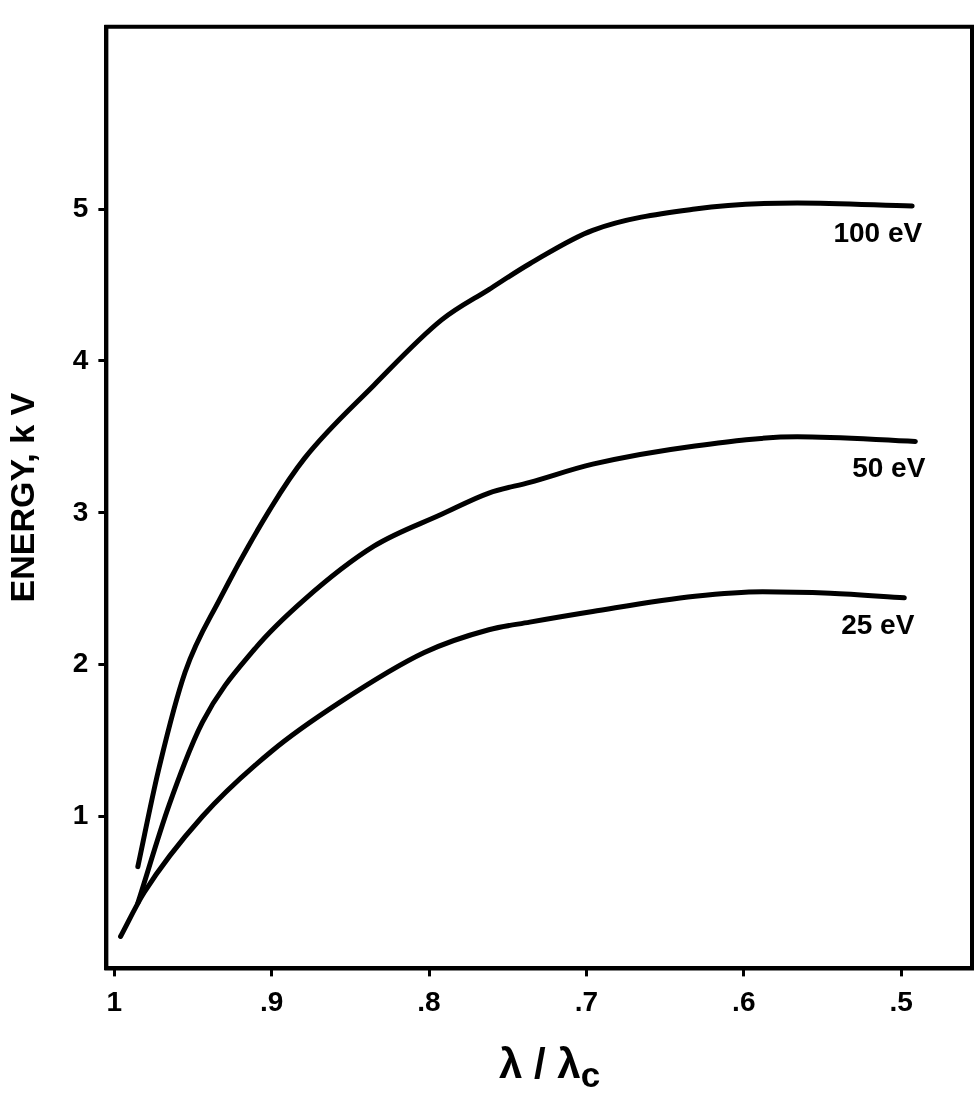 The width and height of the screenshot is (975, 1113). What do you see at coordinates (80, 663) in the screenshot?
I see `y-tick-label: 2` at bounding box center [80, 663].